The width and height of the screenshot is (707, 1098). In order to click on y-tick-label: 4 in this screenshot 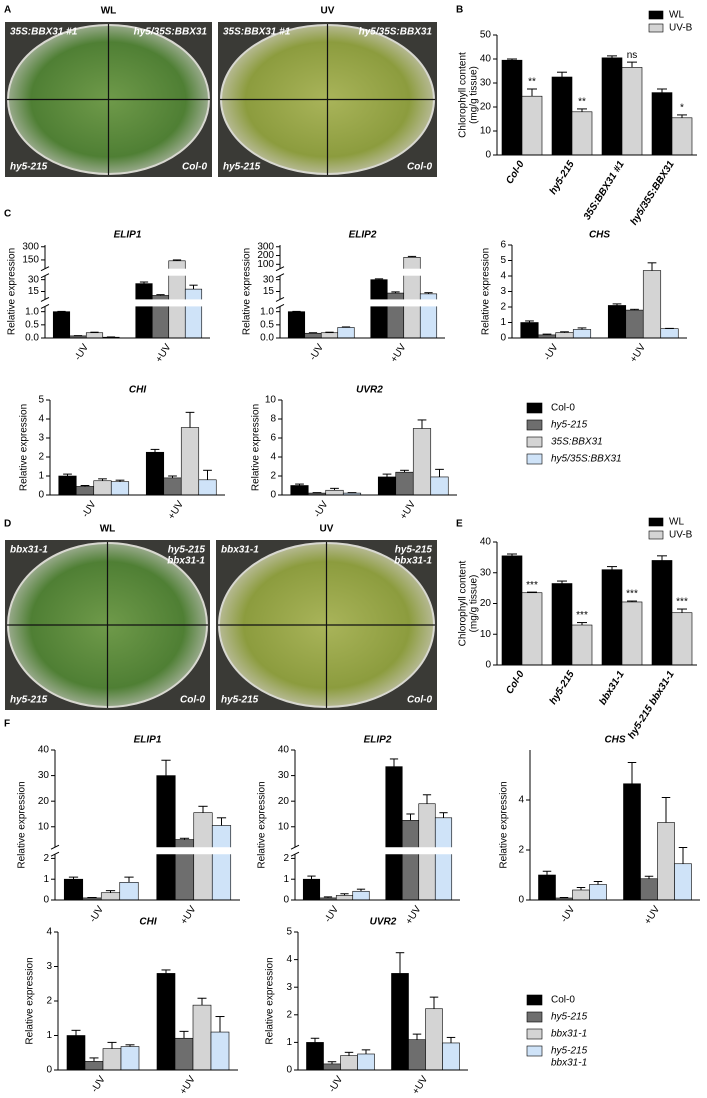, I will do `click(273, 457)`.